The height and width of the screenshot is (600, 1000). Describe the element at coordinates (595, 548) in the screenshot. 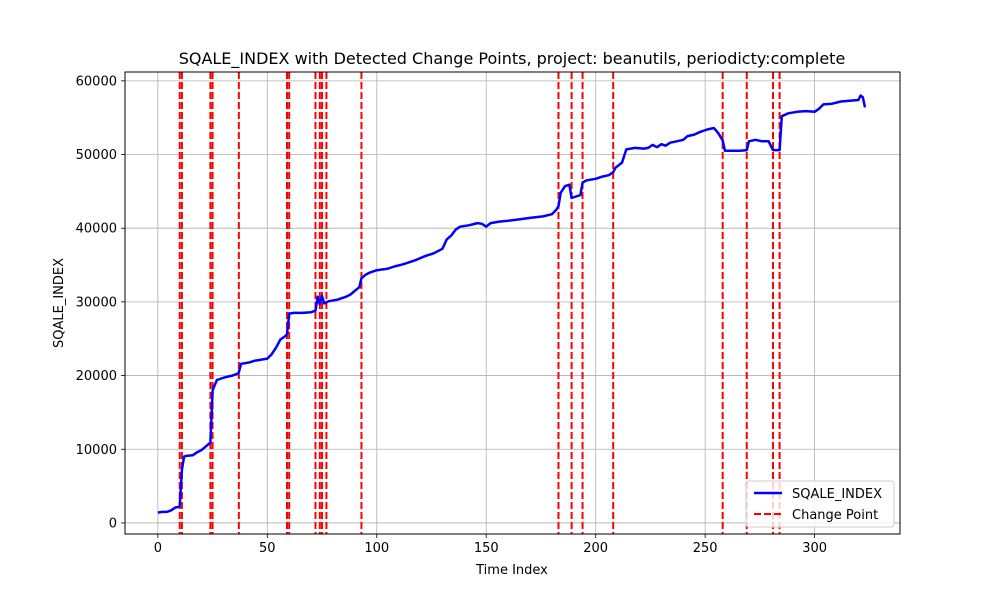

I see `x-tick-label: 200` at that location.